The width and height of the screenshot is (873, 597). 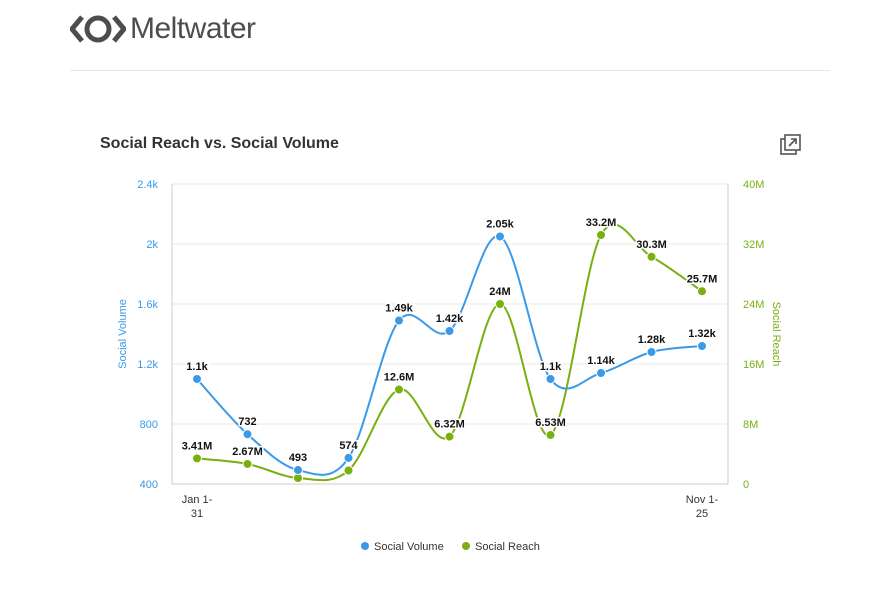 I want to click on expand-button, so click(x=790, y=145).